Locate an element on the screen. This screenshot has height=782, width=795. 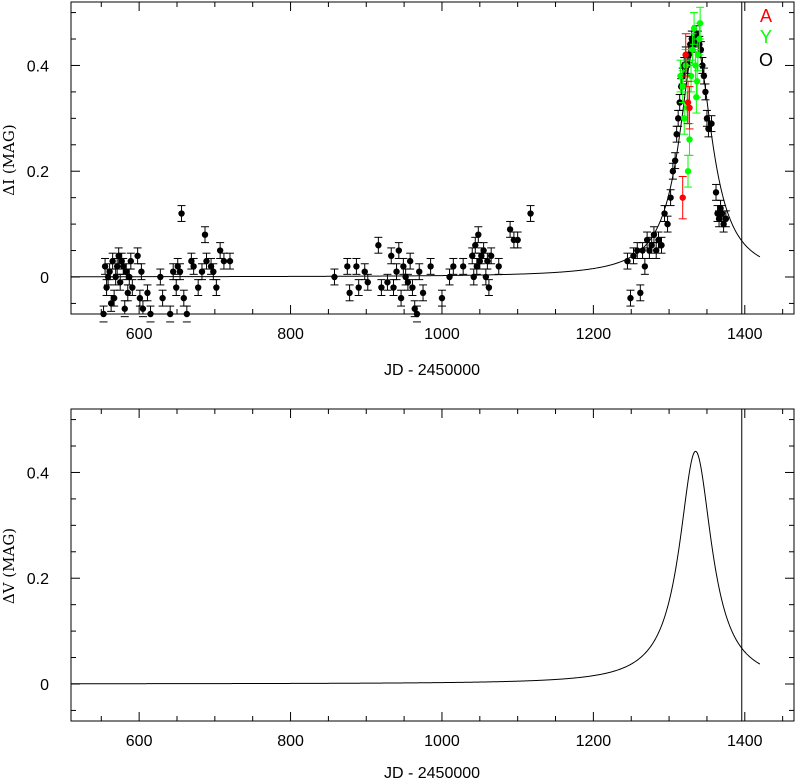
x-tick-label: 1400 is located at coordinates (745, 741).